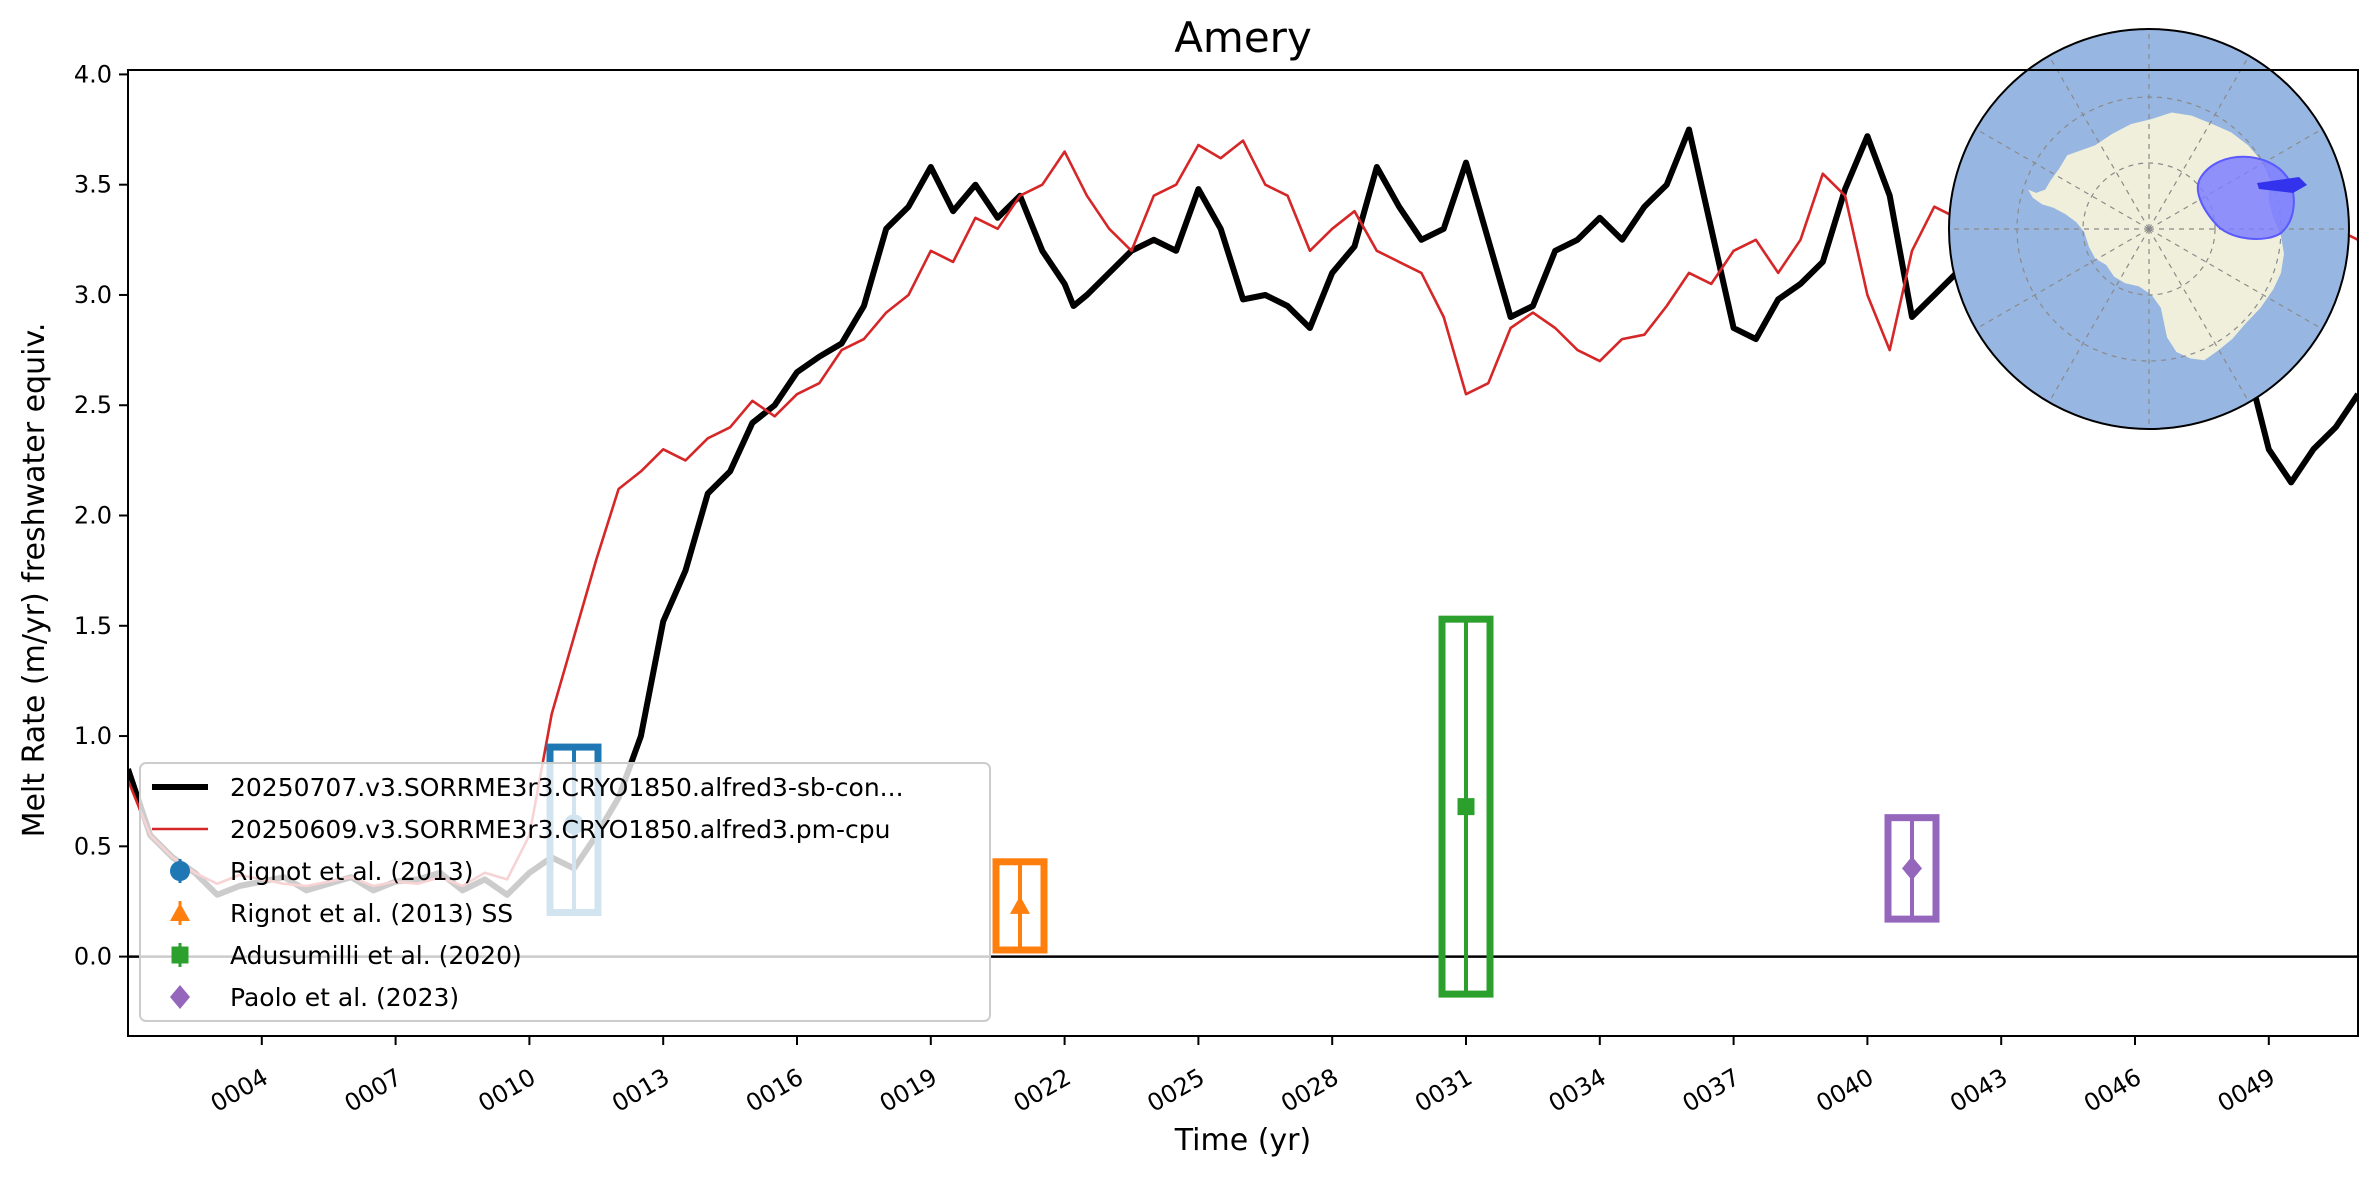 This screenshot has height=1180, width=2380. Describe the element at coordinates (34, 580) in the screenshot. I see `y-axis-label: Melt Rate (m/yr) freshwater equiv.` at that location.